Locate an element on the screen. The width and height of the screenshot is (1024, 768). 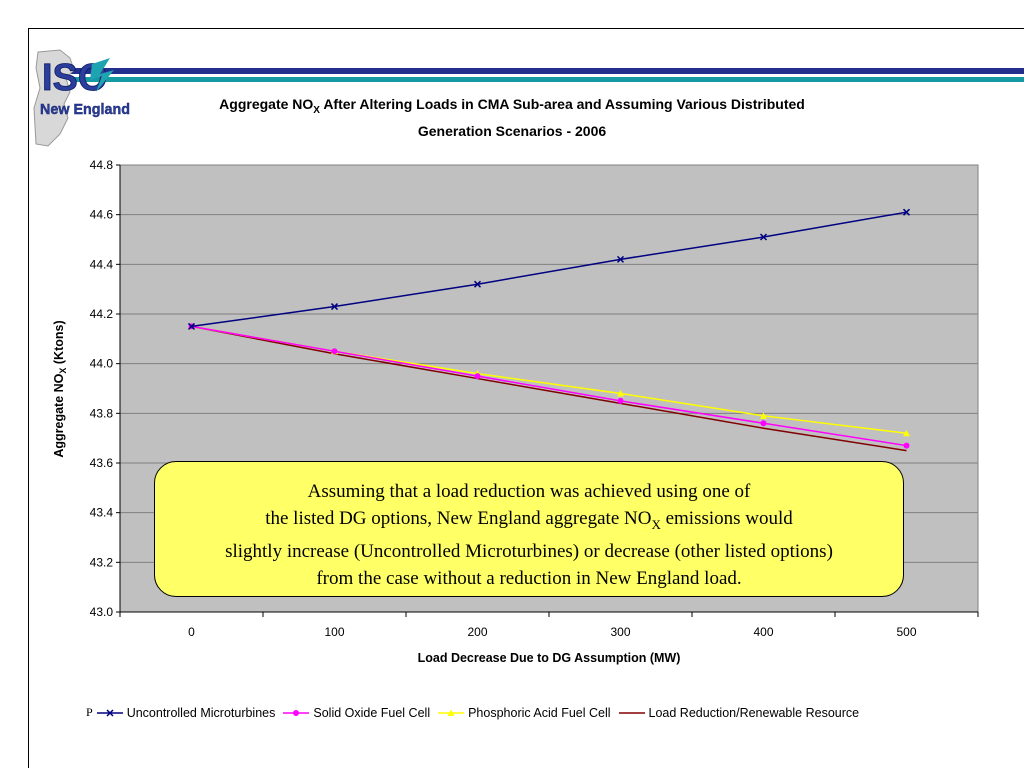
legend-item: Solid Oxide Fuel Cell is located at coordinates (356, 713).